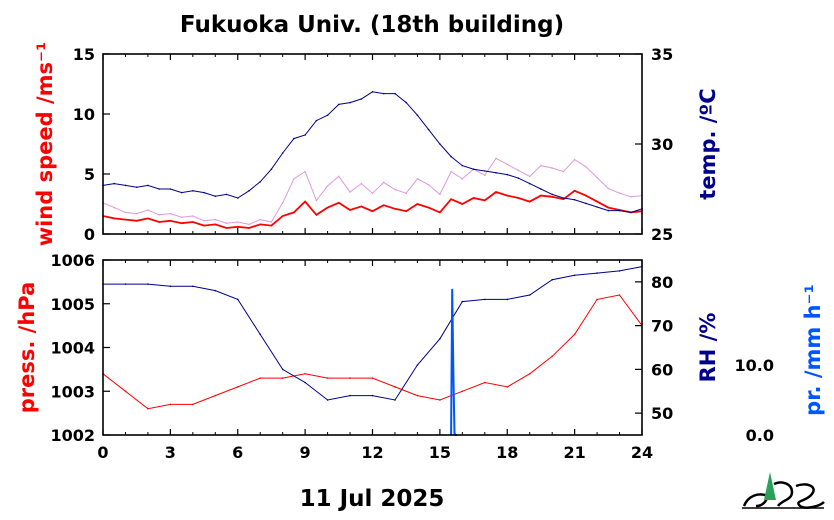  I want to click on x-tick-label: 24, so click(642, 452).